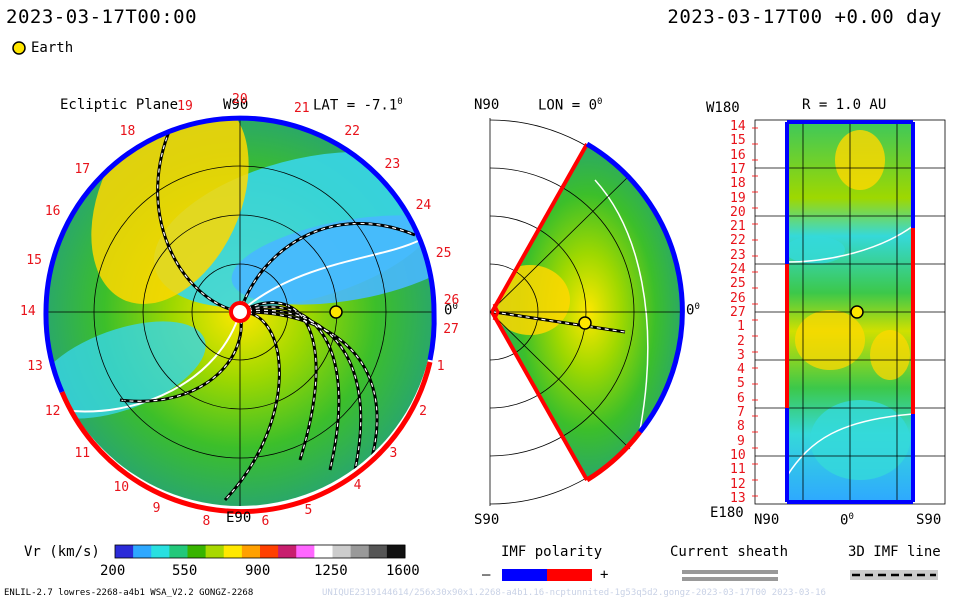  I want to click on colorbar-tick-1600: 1600, so click(403, 571).